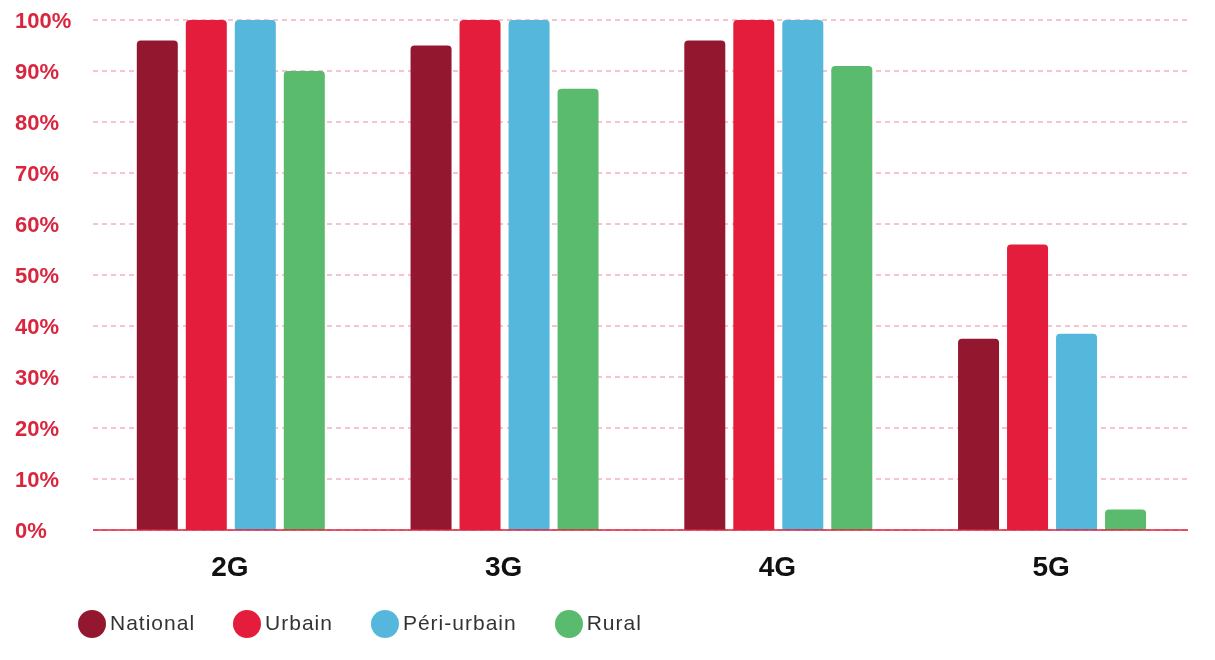 Image resolution: width=1215 pixels, height=660 pixels. What do you see at coordinates (503, 566) in the screenshot?
I see `x-tick-label: 3G` at bounding box center [503, 566].